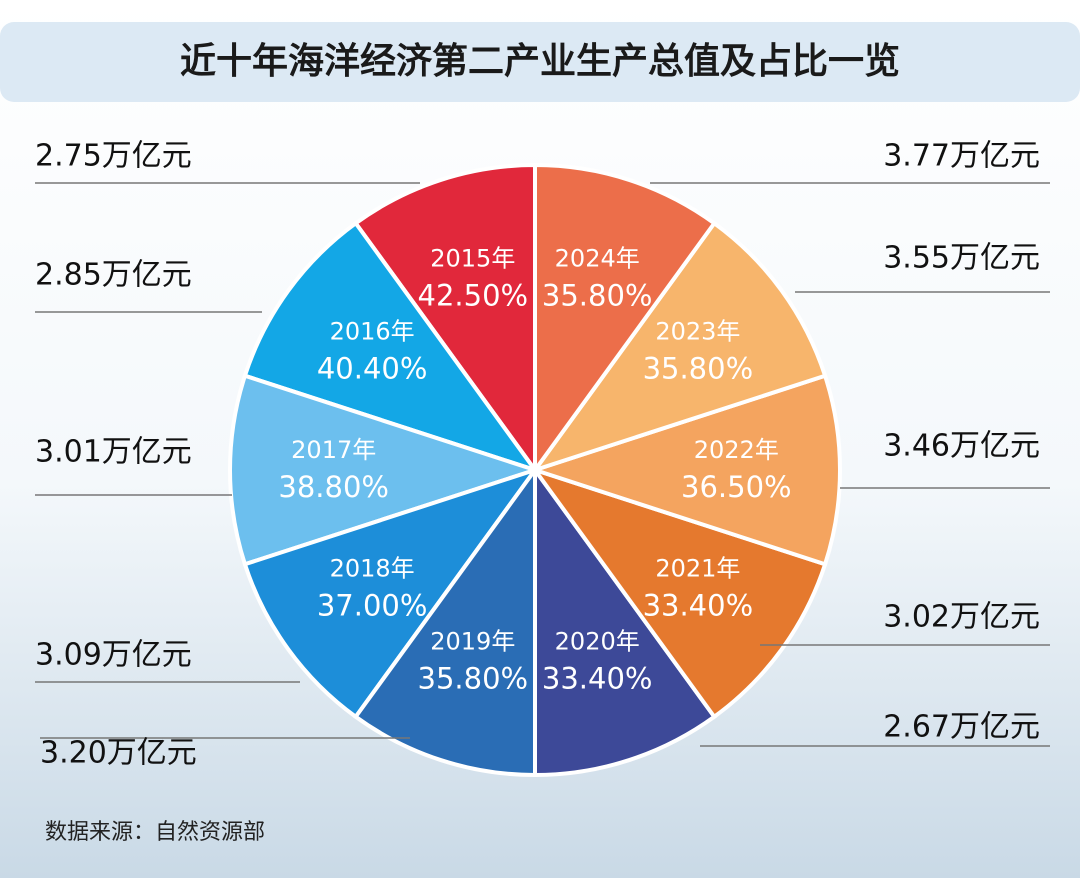 The height and width of the screenshot is (882, 1080). Describe the element at coordinates (113, 655) in the screenshot. I see `output-label: 3.09万亿元` at that location.